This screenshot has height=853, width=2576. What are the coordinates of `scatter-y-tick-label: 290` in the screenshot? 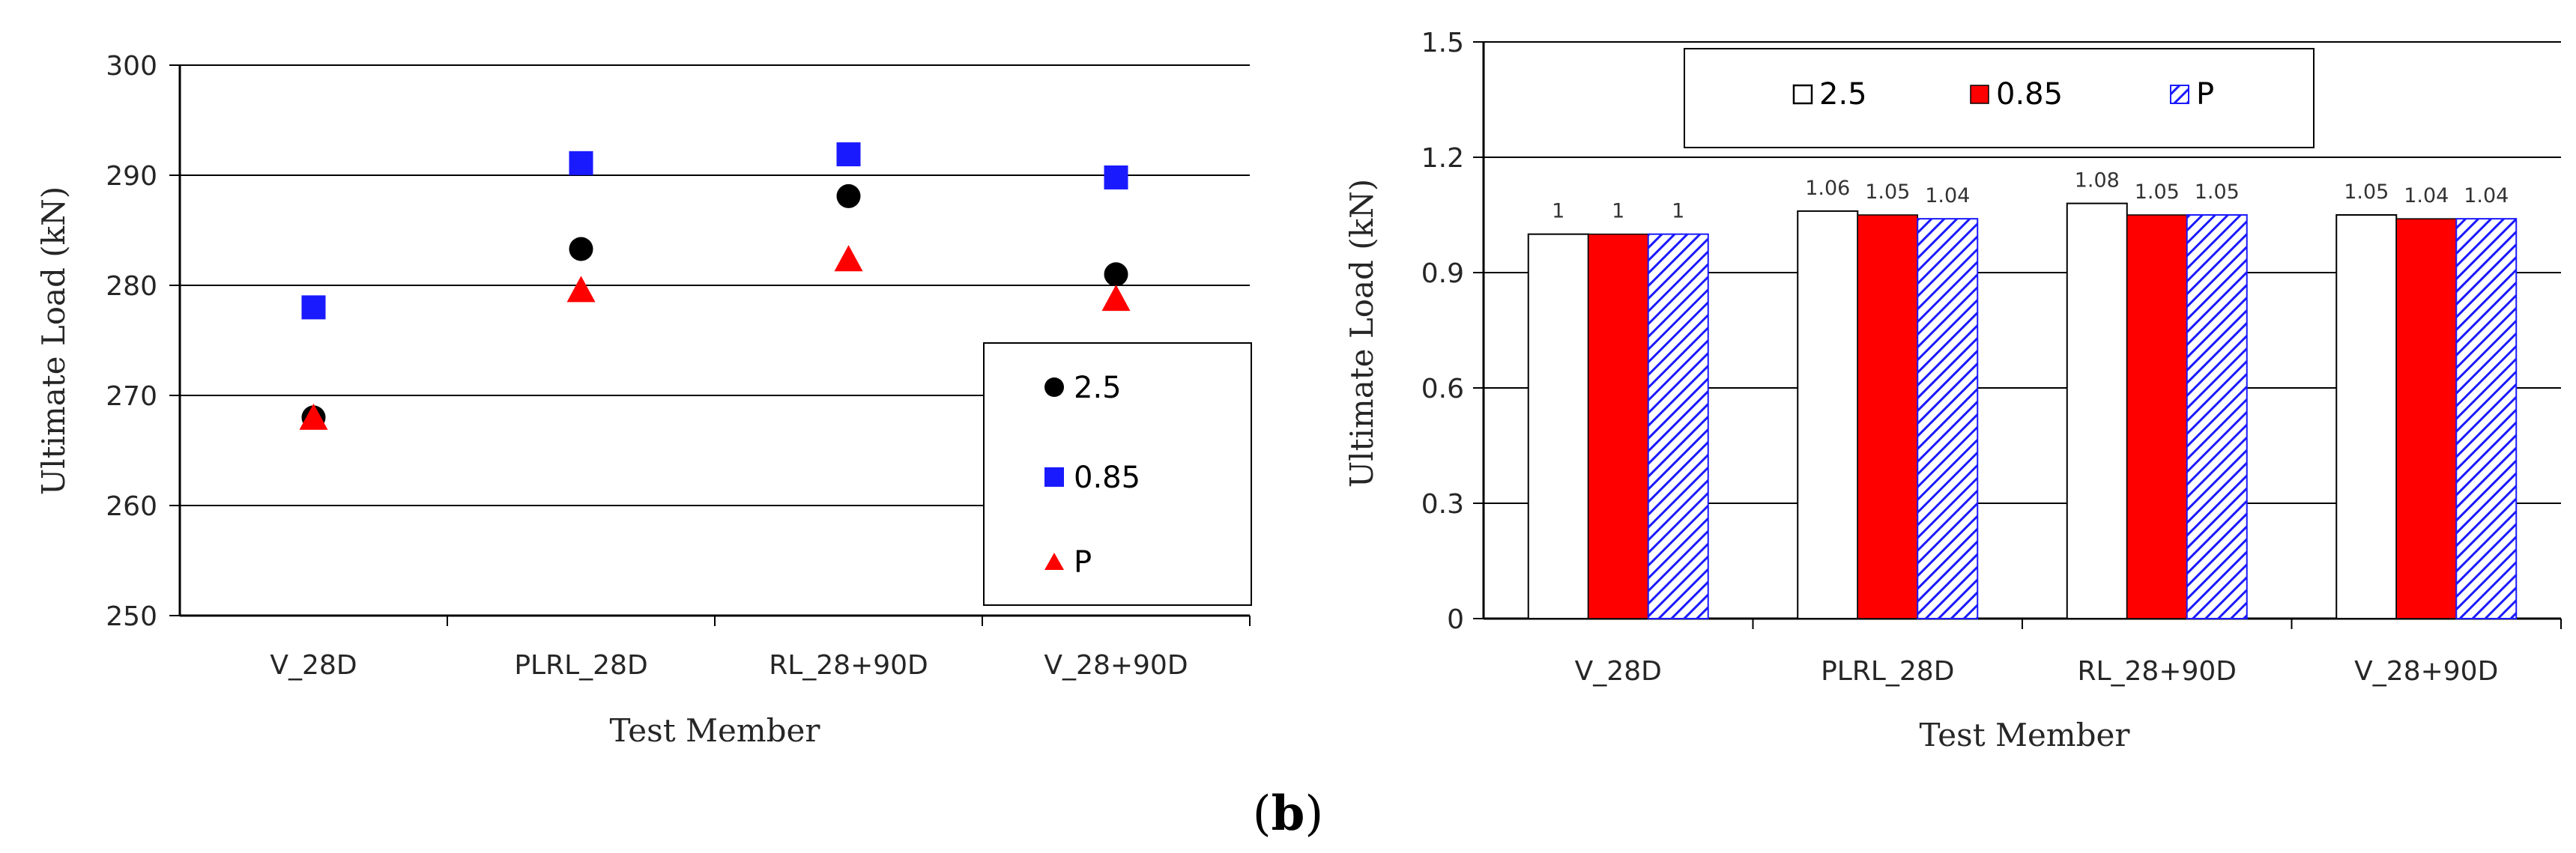 It's located at (131, 176).